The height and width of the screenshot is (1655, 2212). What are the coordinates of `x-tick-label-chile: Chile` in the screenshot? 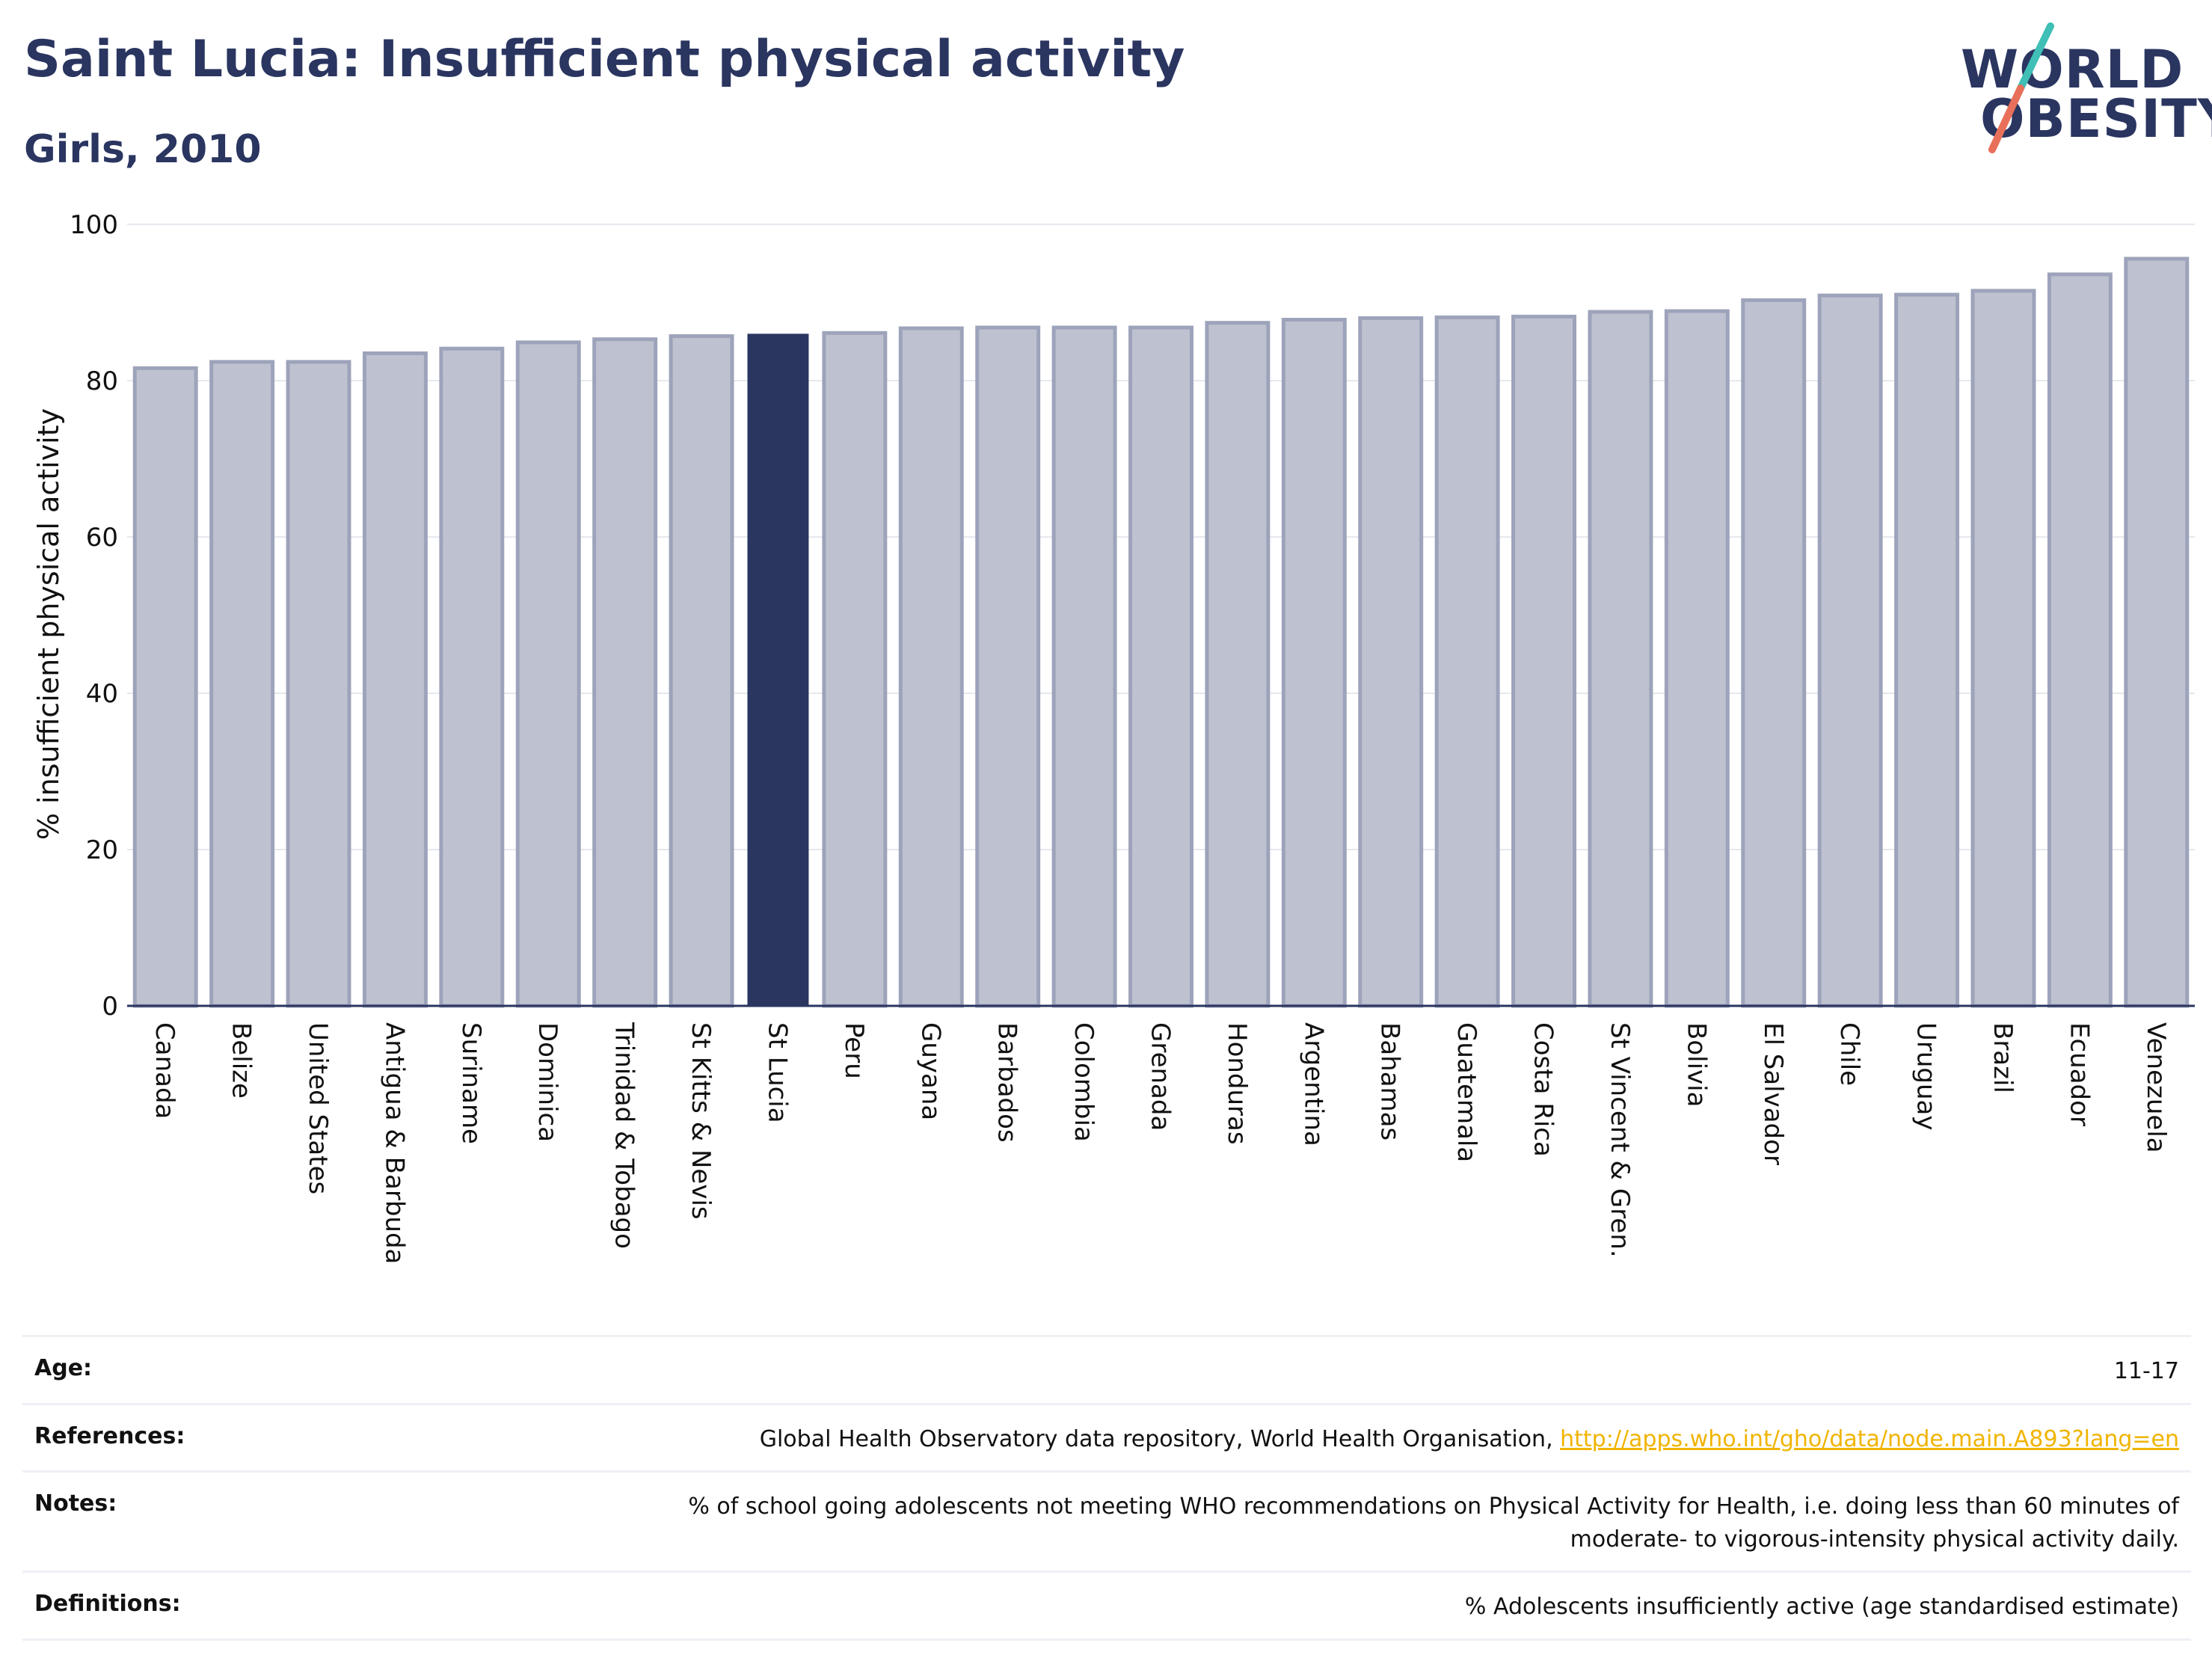 It's located at (1849, 1054).